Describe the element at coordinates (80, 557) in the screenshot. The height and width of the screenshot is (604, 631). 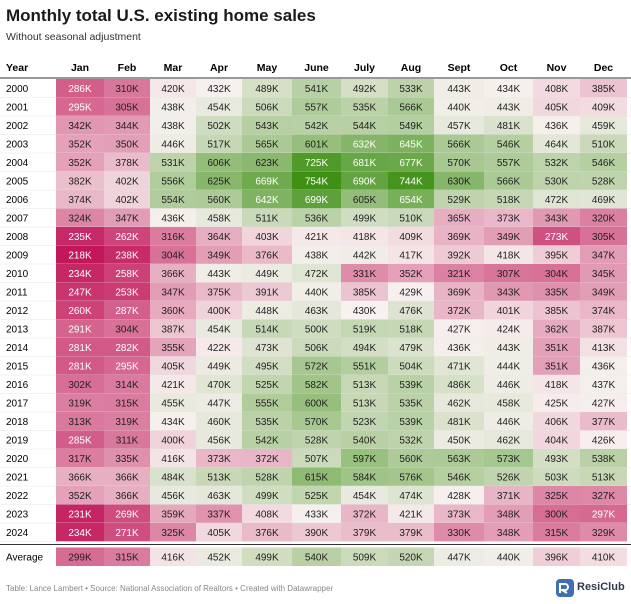
I see `cell-value: 299K` at that location.